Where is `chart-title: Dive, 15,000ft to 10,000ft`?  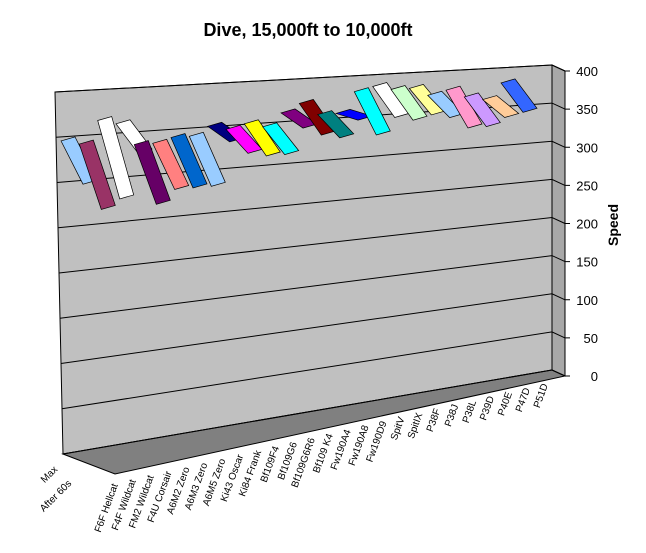
chart-title: Dive, 15,000ft to 10,000ft is located at coordinates (307, 30).